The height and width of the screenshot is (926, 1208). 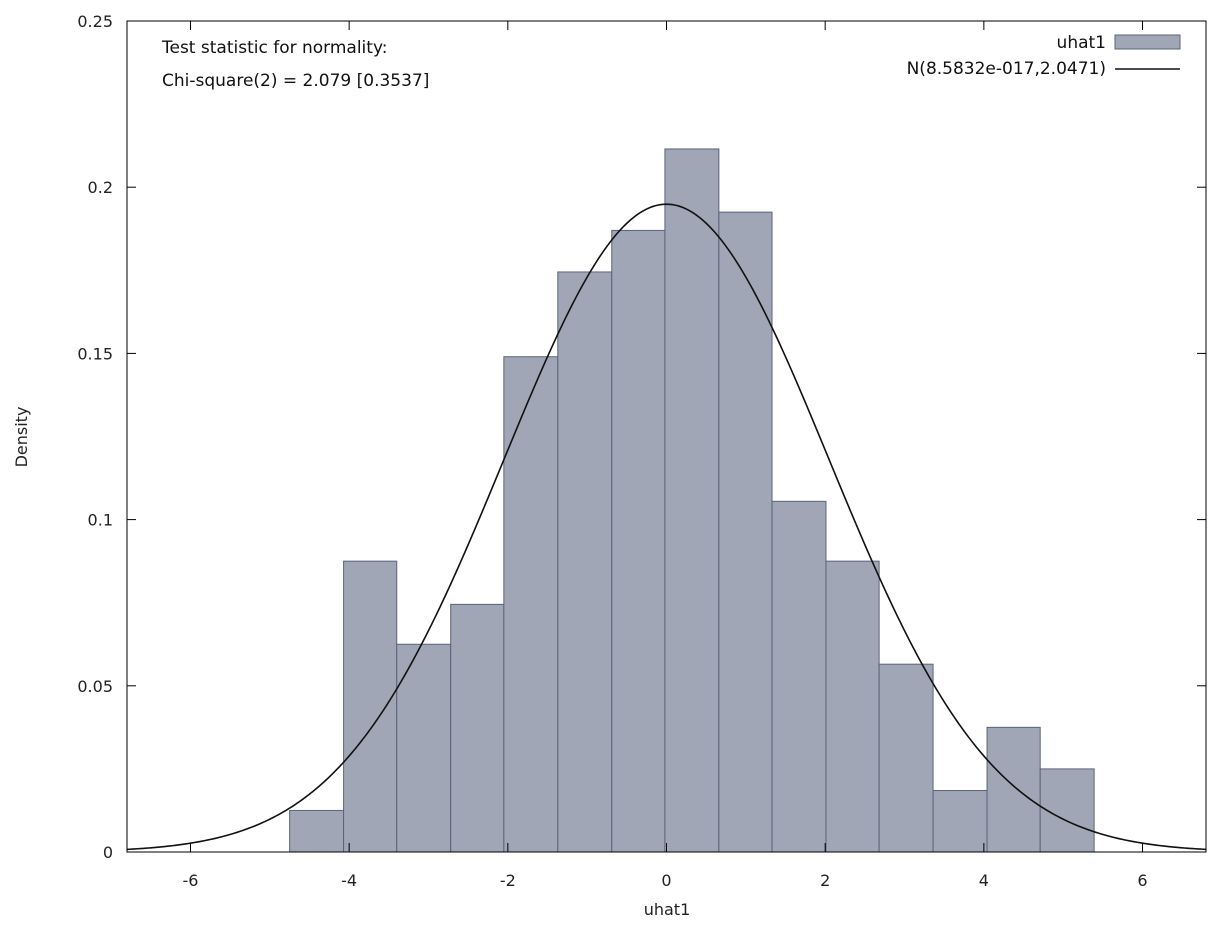 What do you see at coordinates (825, 880) in the screenshot?
I see `x-tick-label: 2` at bounding box center [825, 880].